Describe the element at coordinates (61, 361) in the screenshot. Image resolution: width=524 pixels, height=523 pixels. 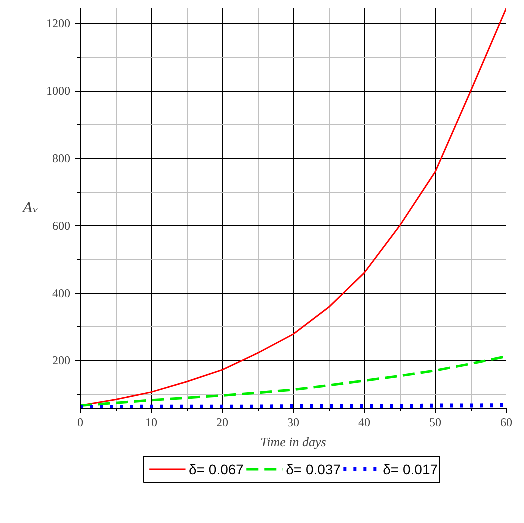
I see `y-tick-label: 200` at that location.